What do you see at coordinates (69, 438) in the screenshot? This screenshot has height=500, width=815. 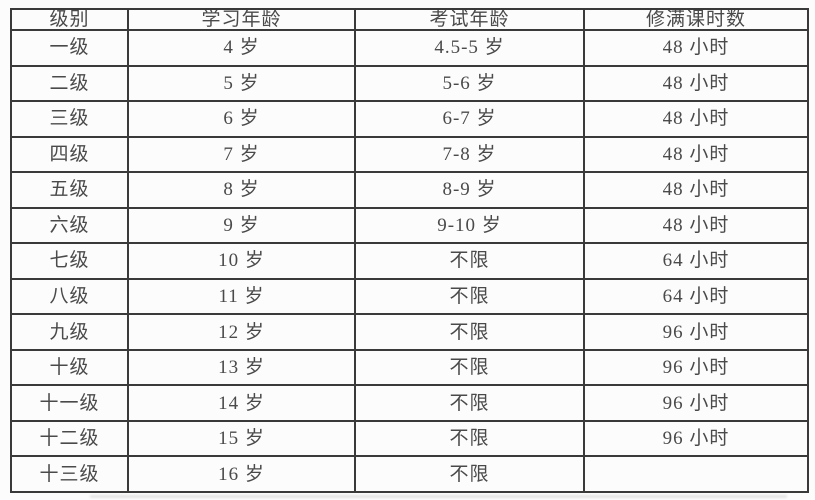 I see `table-cell: 十二级` at bounding box center [69, 438].